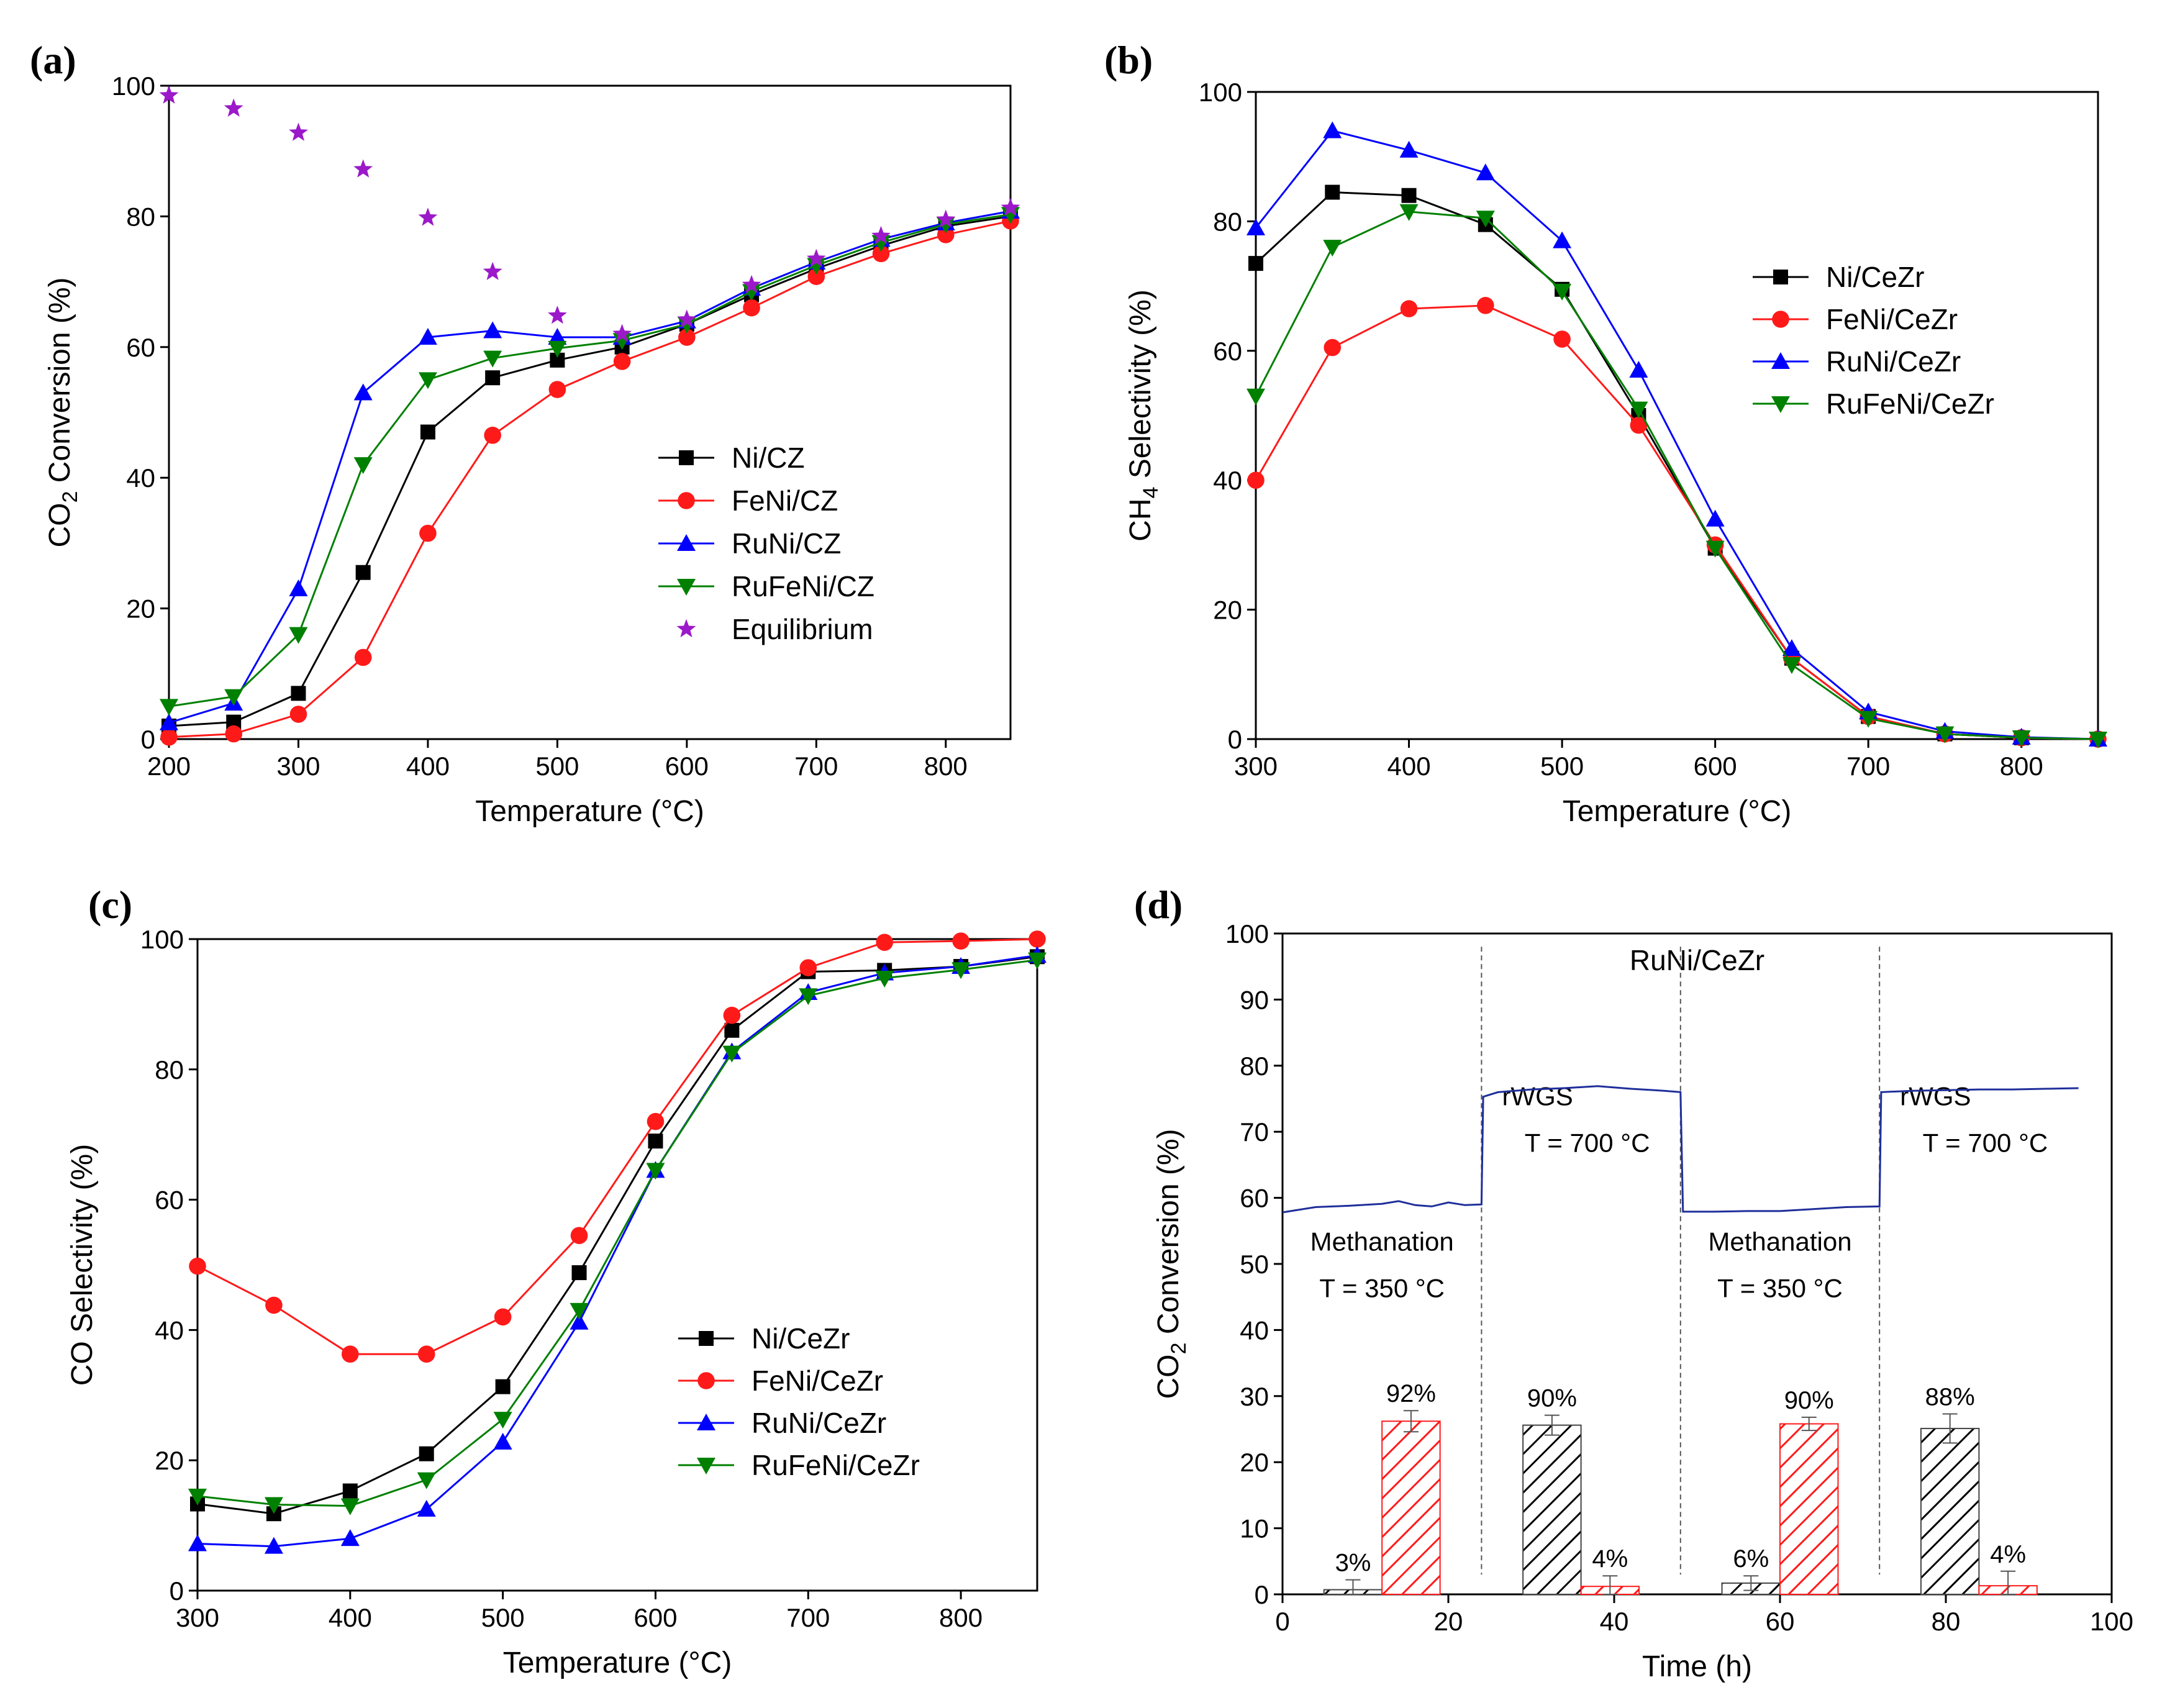 This screenshot has width=2157, height=1708. Describe the element at coordinates (803, 586) in the screenshot. I see `legend-label: RuFeNi/CZ` at that location.